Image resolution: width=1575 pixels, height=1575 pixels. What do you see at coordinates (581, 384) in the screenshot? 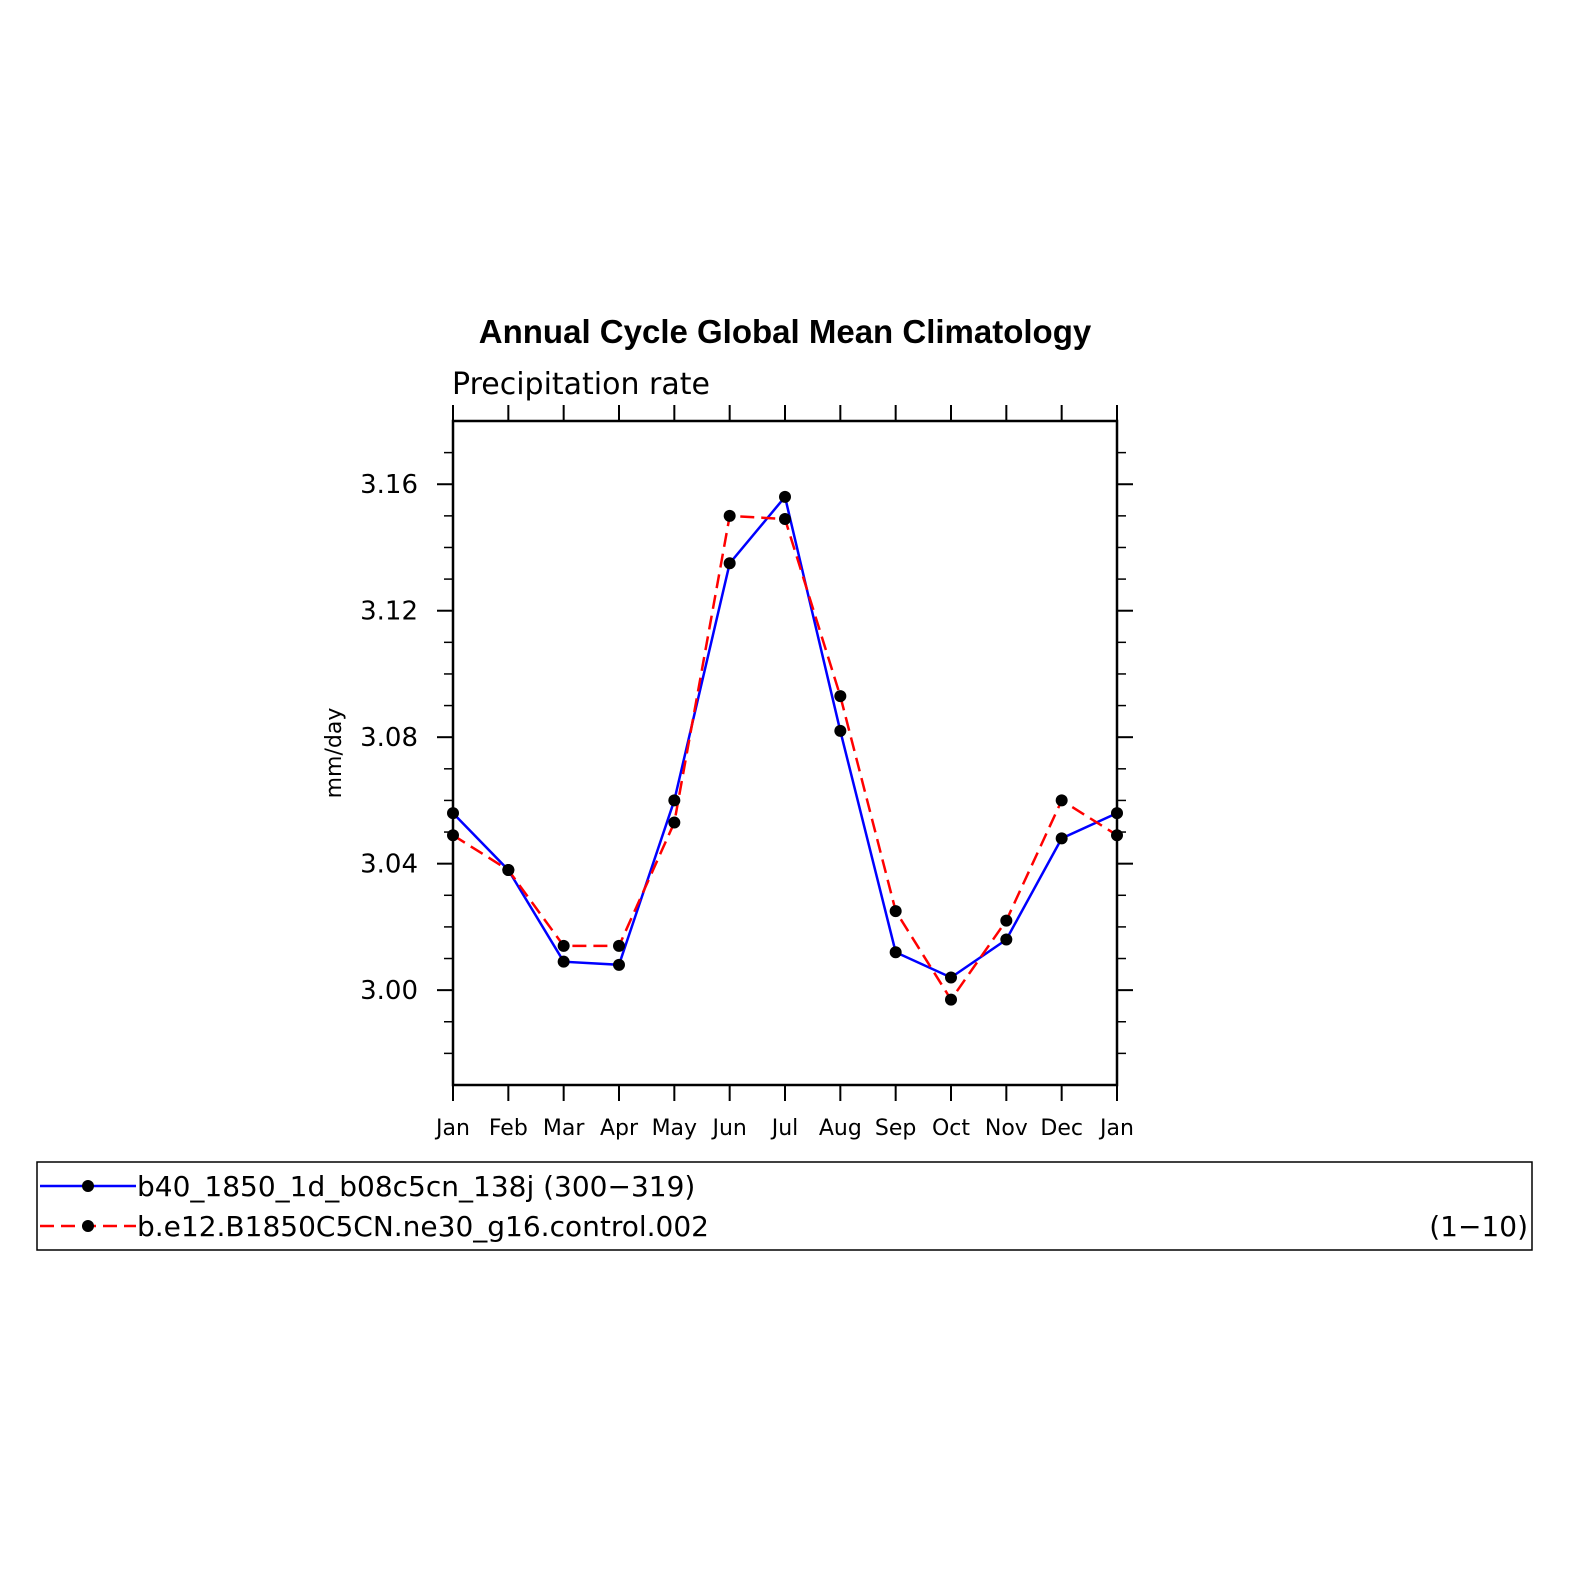
I see `chart-subtitle: Precipitation rate` at bounding box center [581, 384].